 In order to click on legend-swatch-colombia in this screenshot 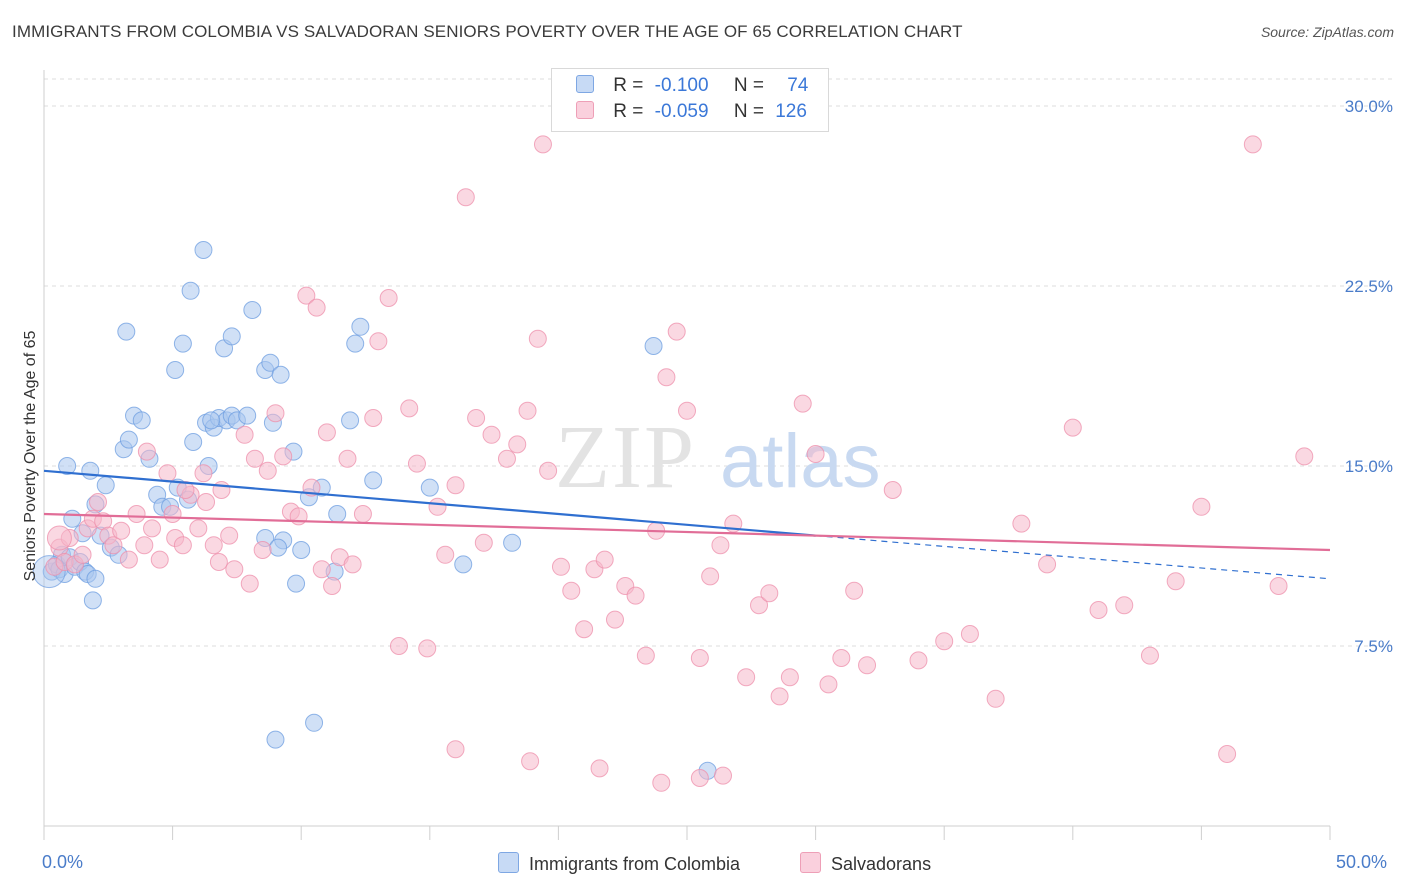, I will do `click(585, 84)`.